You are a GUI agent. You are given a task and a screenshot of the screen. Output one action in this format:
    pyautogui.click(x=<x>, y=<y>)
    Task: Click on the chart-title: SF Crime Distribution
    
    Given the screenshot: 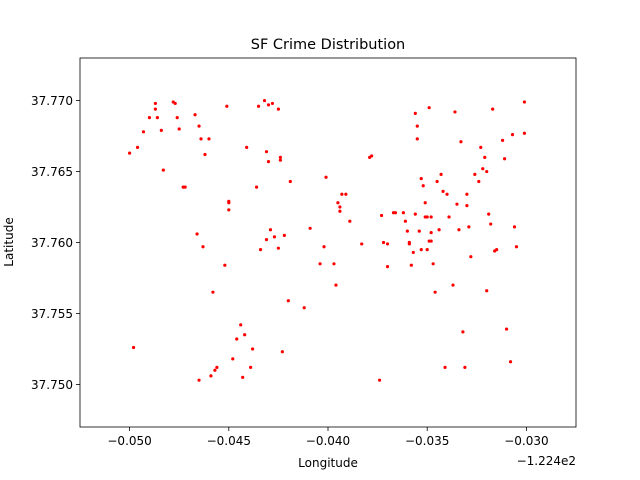 What is the action you would take?
    pyautogui.click(x=328, y=45)
    